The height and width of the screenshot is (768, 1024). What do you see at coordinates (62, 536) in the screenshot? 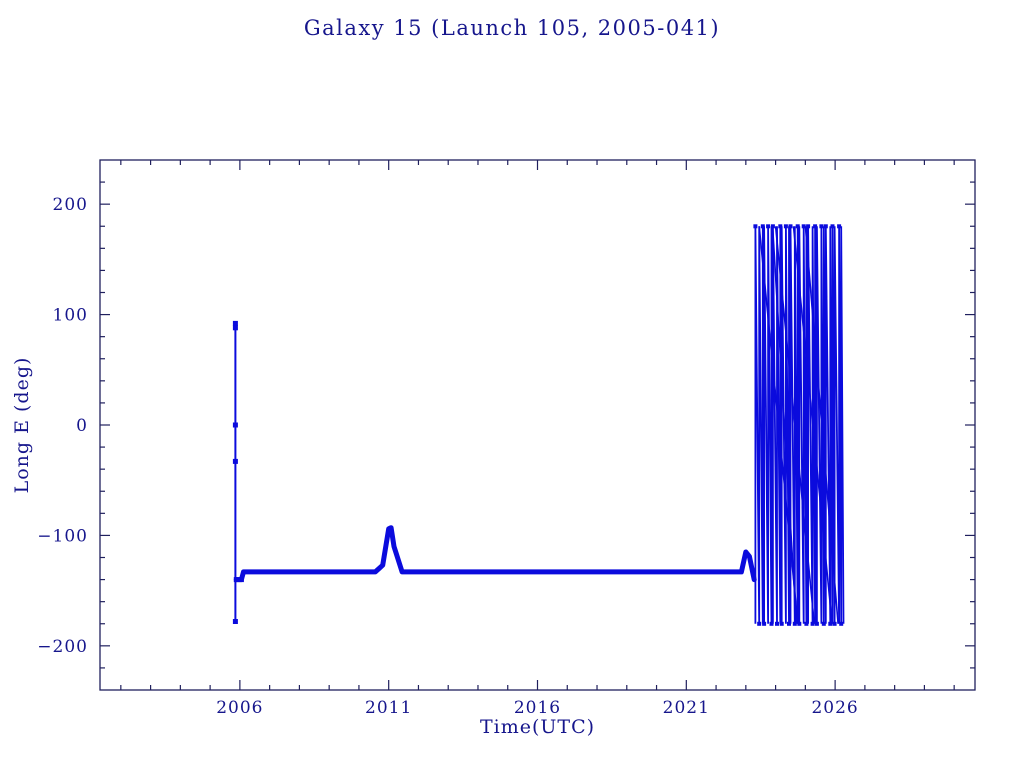
I see `y-tick-label: −100` at bounding box center [62, 536].